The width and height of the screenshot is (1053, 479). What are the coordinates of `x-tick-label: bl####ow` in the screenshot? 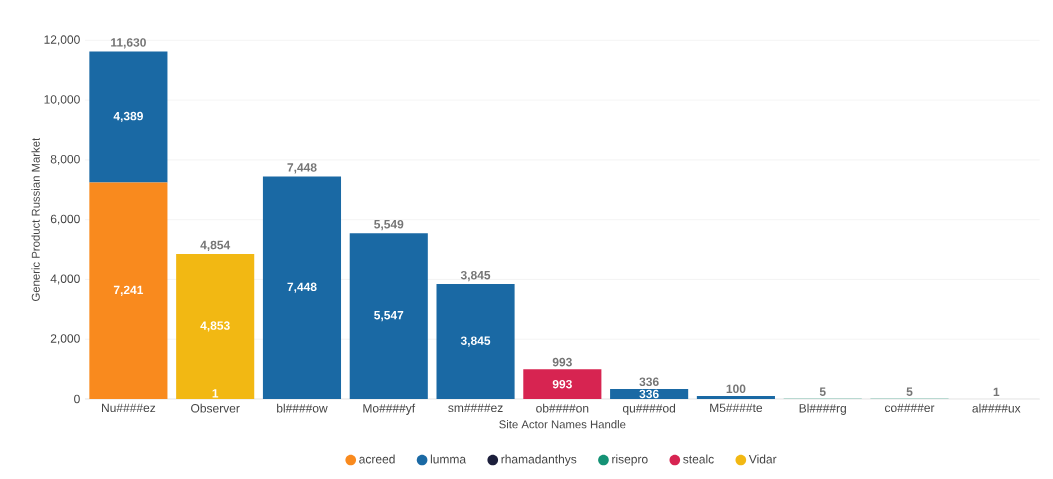 It's located at (302, 408).